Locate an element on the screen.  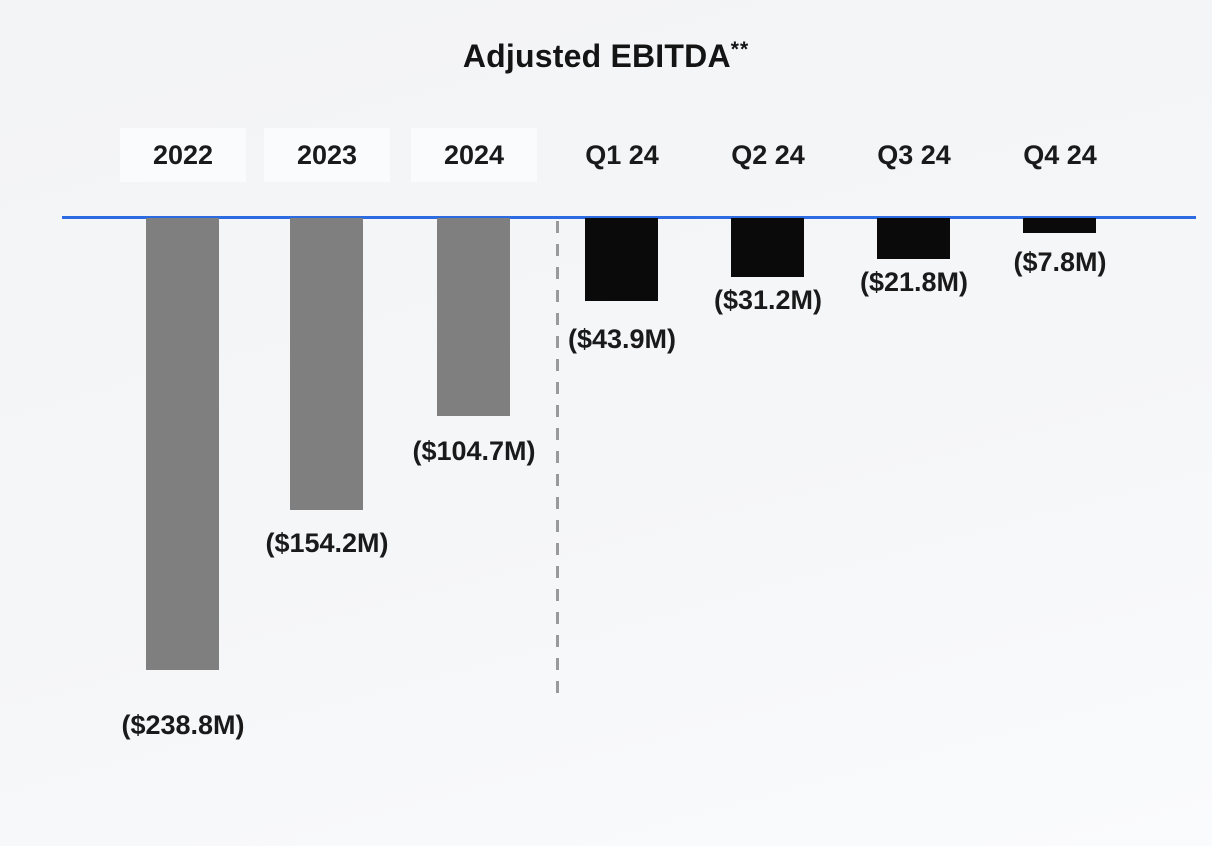
annual-quarterly-separator-line is located at coordinates (557, 461).